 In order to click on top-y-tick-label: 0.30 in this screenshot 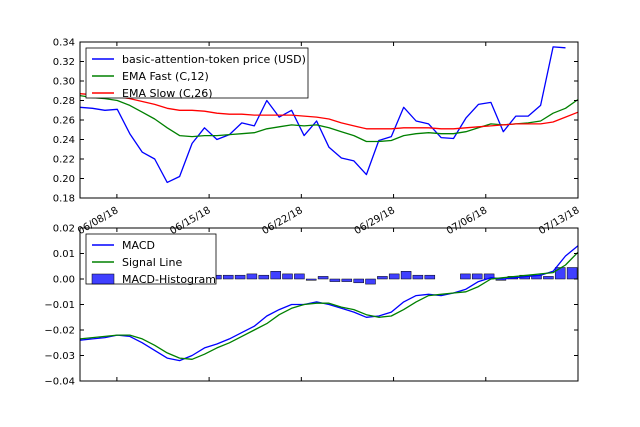, I will do `click(64, 82)`.